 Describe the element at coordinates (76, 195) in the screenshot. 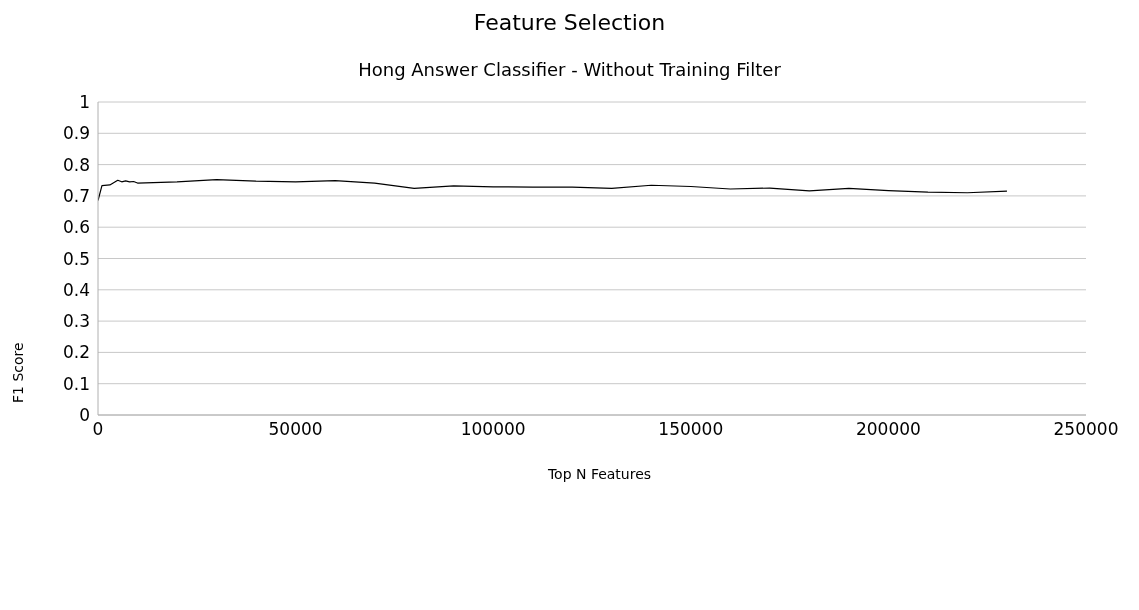

I see `y-tick-label: 0.7` at that location.